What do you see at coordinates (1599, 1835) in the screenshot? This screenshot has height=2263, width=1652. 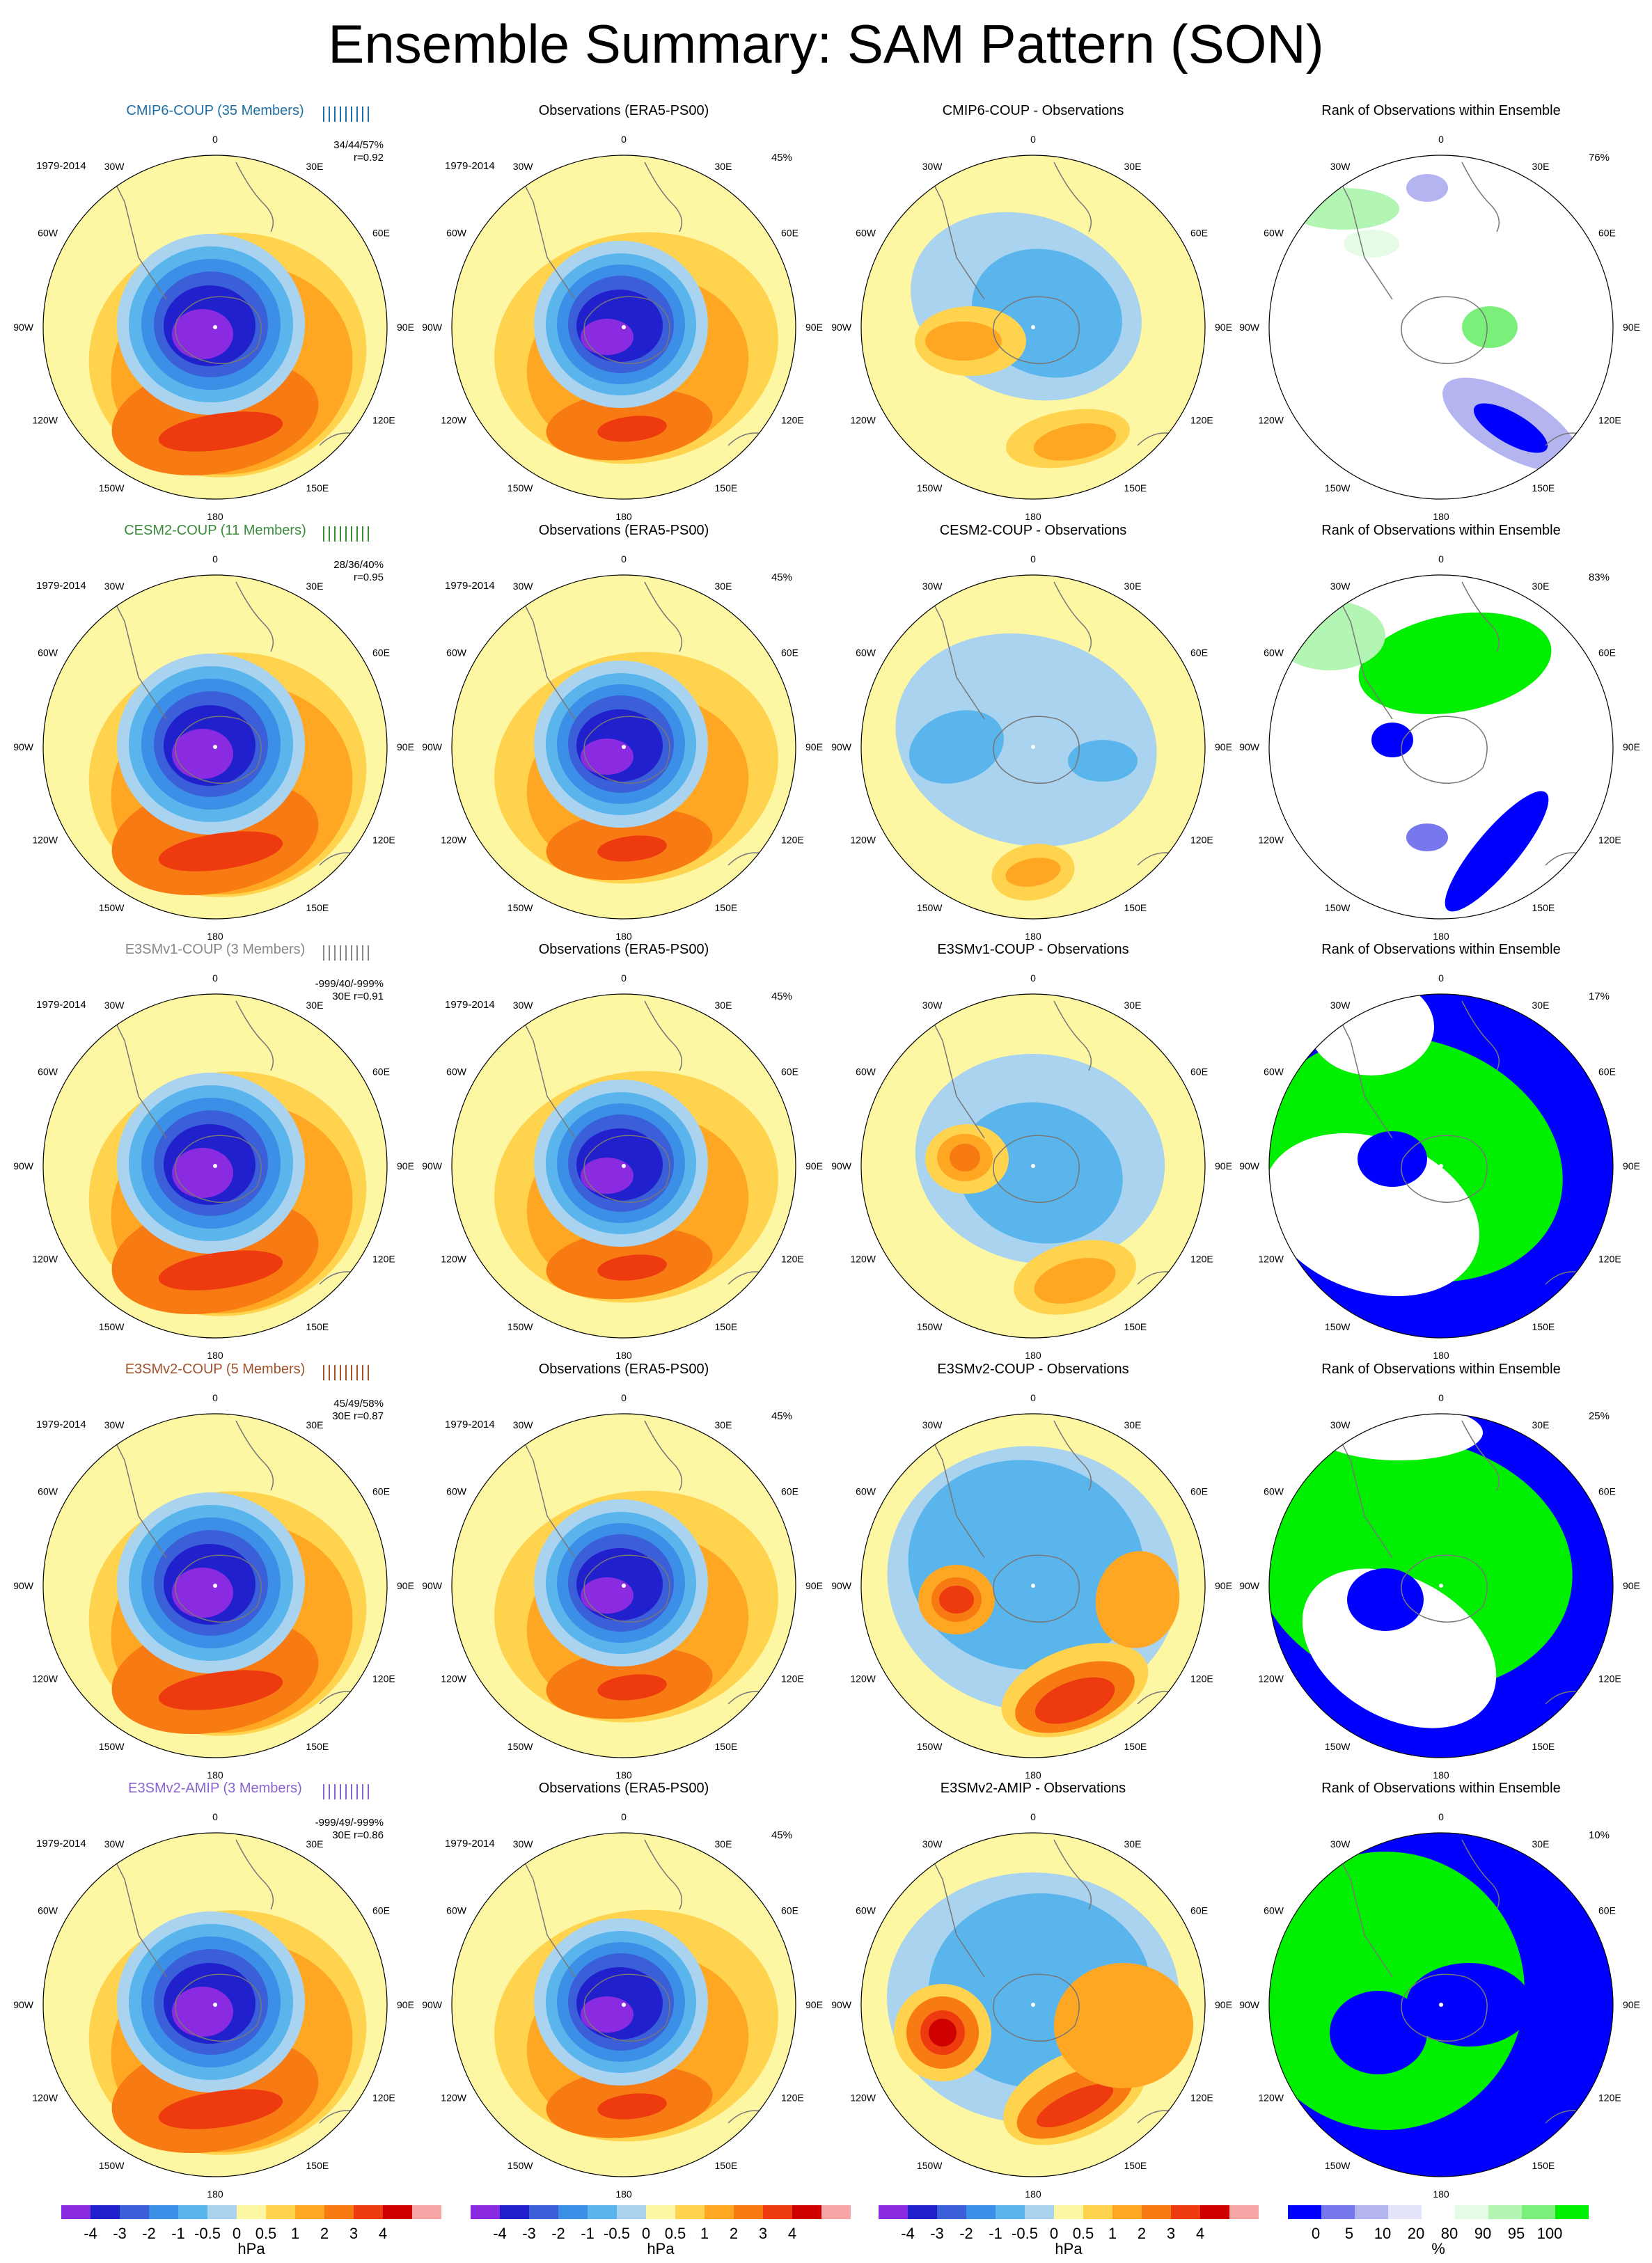 I see `rank-pct-label: 10%` at bounding box center [1599, 1835].